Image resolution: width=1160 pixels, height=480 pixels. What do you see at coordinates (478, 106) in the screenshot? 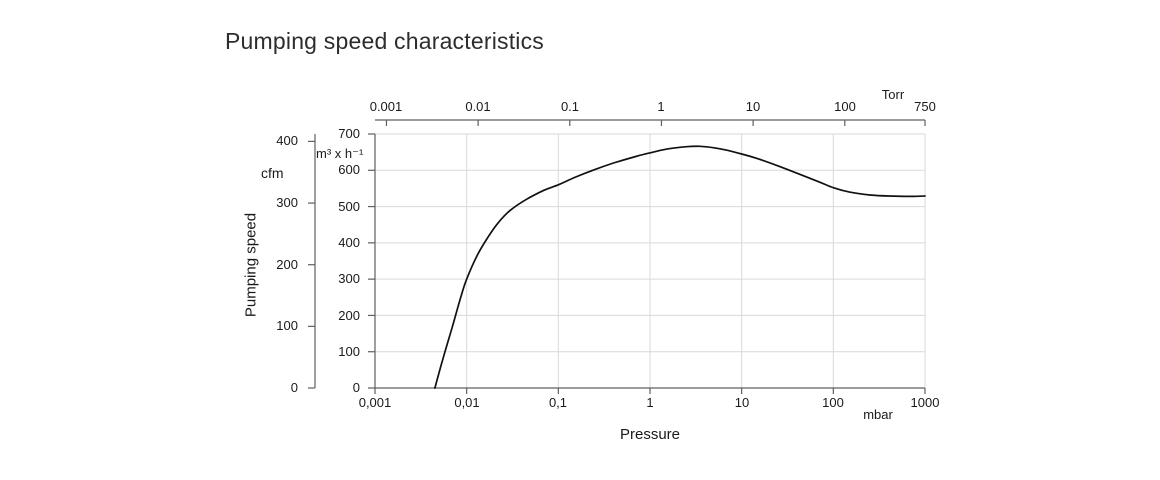
I see `top-axis-tick: 0.01` at bounding box center [478, 106].